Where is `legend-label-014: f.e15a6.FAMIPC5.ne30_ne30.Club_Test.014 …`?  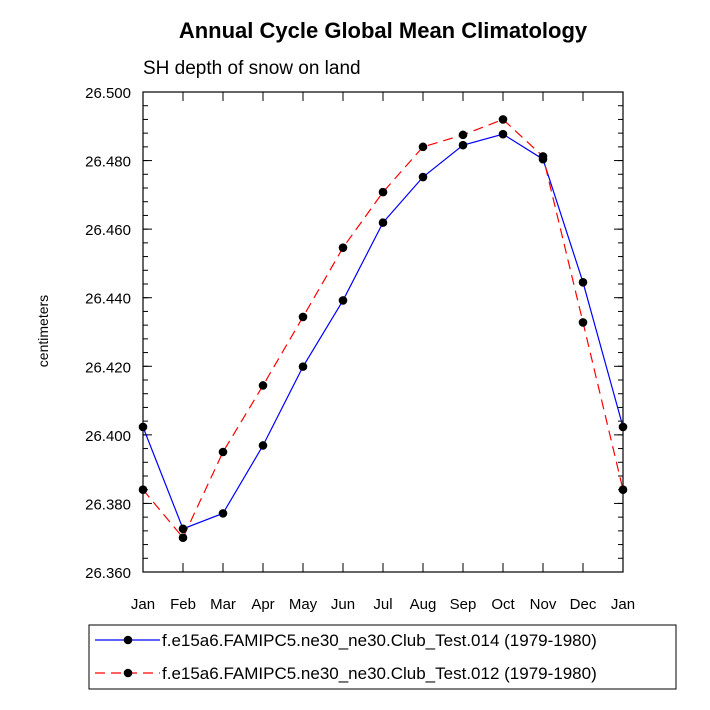 legend-label-014: f.e15a6.FAMIPC5.ne30_ne30.Club_Test.014 … is located at coordinates (379, 640).